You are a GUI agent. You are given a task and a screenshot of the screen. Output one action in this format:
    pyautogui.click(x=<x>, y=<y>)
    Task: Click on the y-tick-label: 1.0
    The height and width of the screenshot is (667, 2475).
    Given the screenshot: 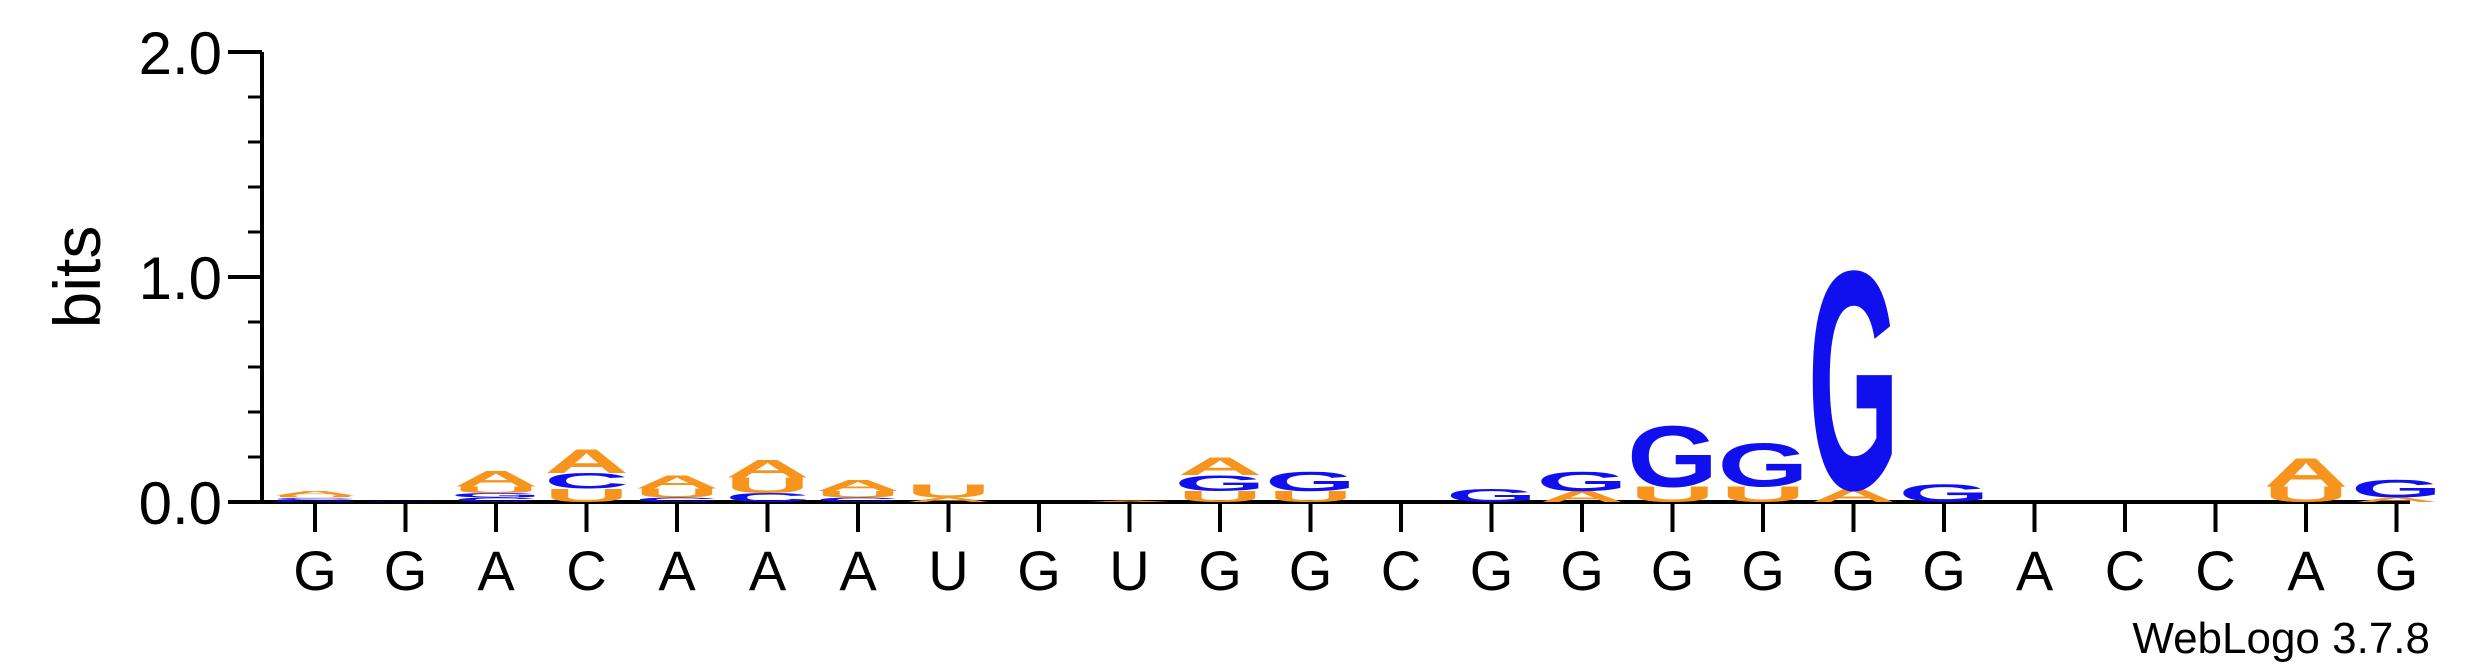 What is the action you would take?
    pyautogui.click(x=180, y=278)
    